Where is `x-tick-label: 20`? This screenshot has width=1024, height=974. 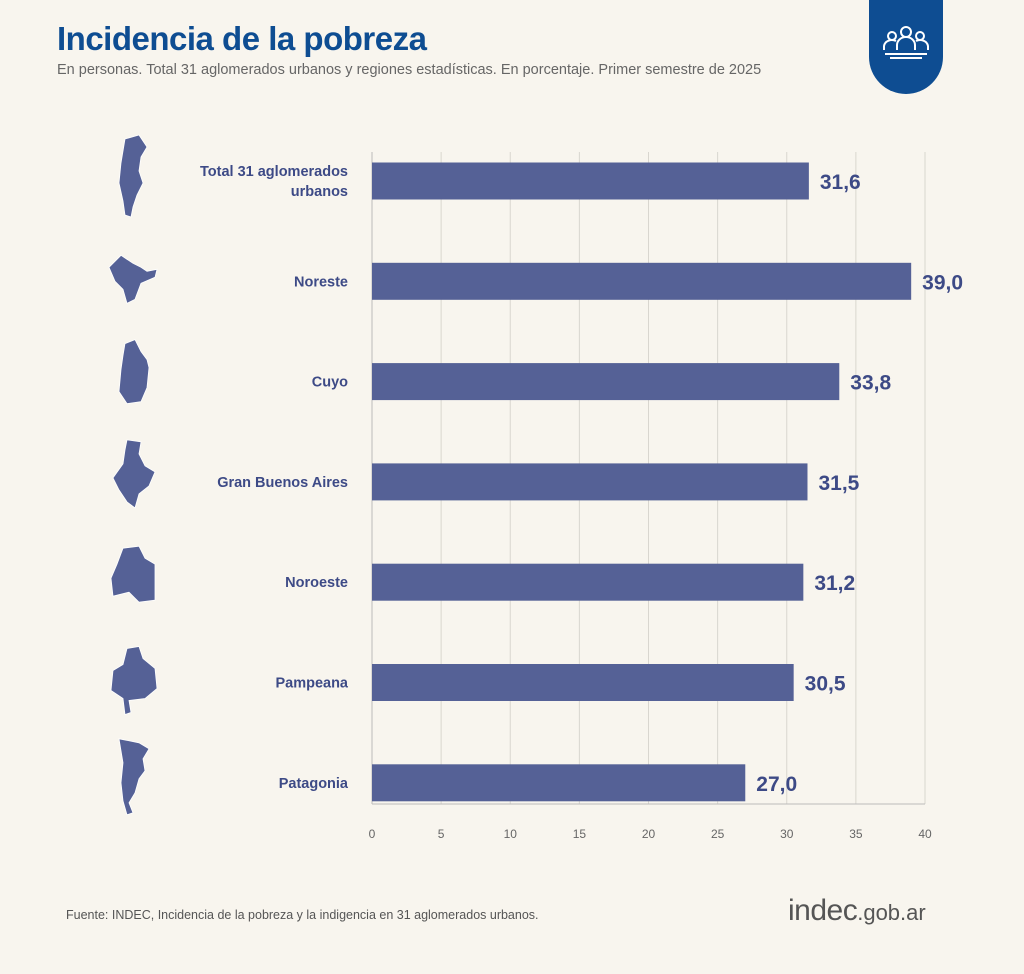 x-tick-label: 20 is located at coordinates (649, 834).